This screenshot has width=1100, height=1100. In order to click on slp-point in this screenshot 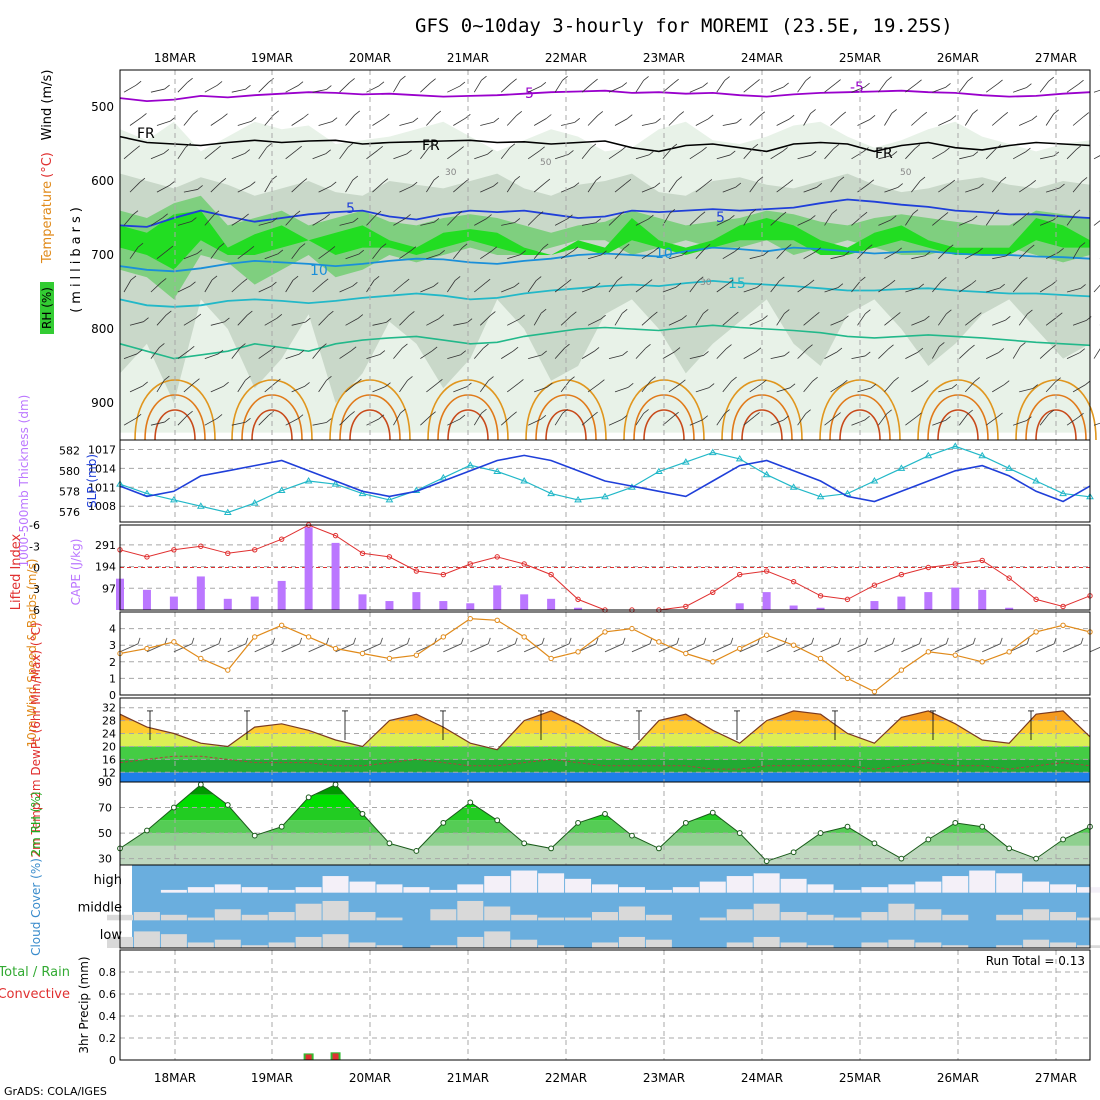, I will do `click(928, 455)`.